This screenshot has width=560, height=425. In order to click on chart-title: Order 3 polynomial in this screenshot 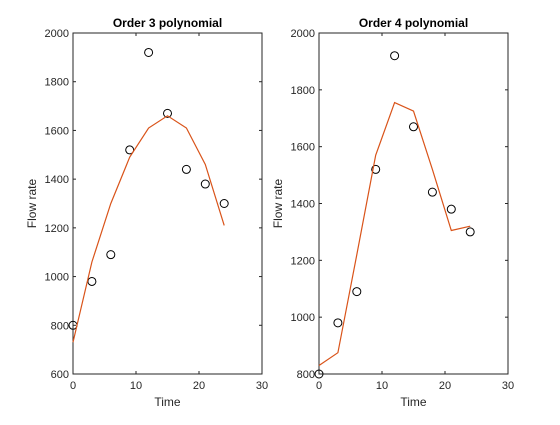, I will do `click(167, 23)`.